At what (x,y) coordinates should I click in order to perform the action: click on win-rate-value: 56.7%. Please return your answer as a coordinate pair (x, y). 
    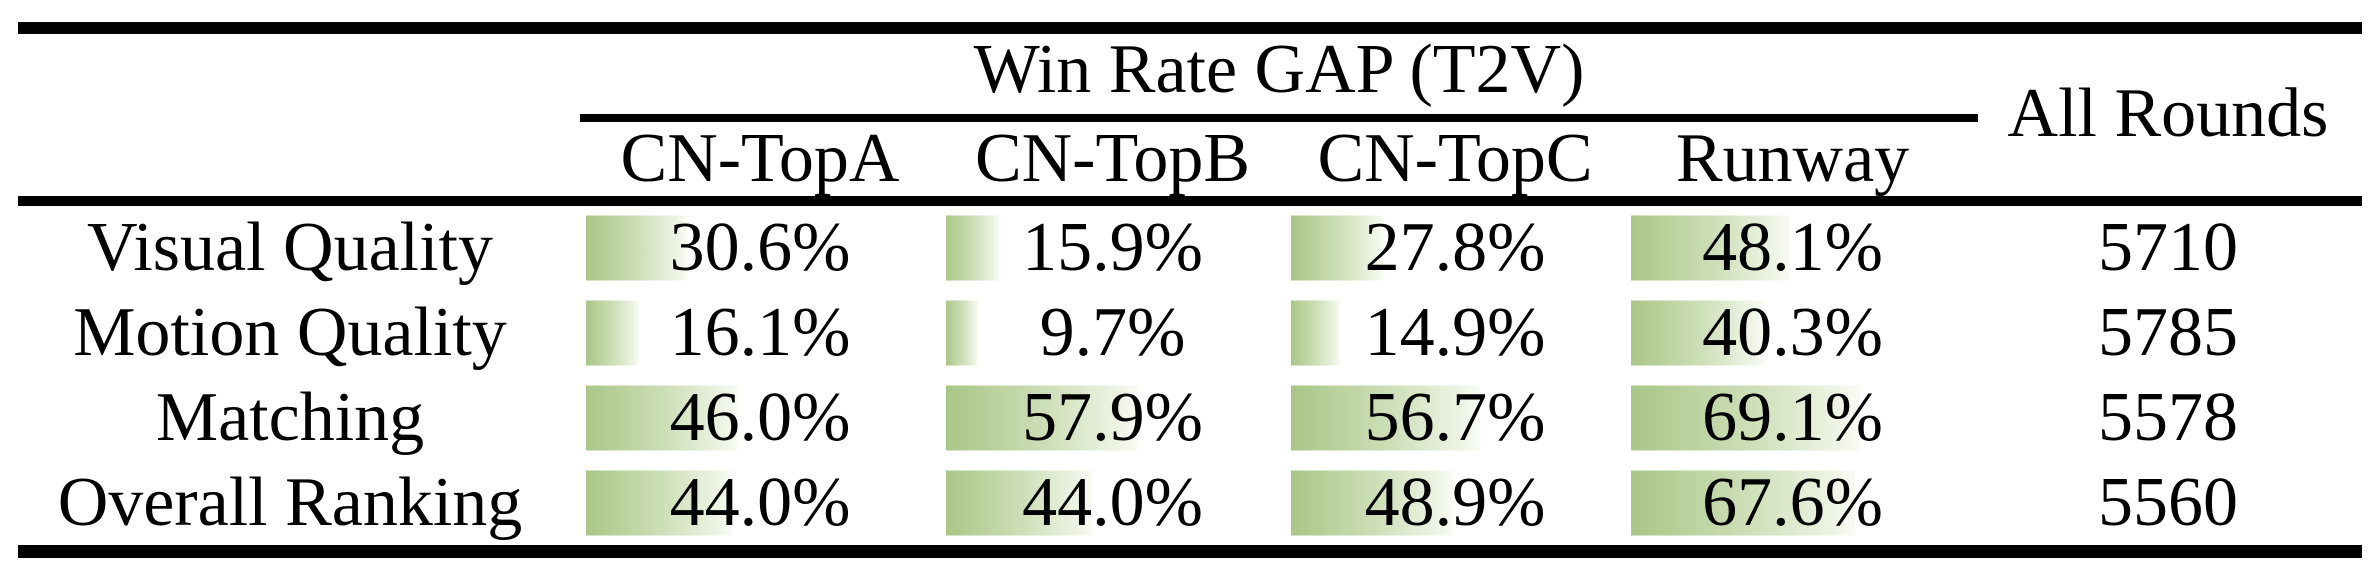
    Looking at the image, I should click on (1455, 417).